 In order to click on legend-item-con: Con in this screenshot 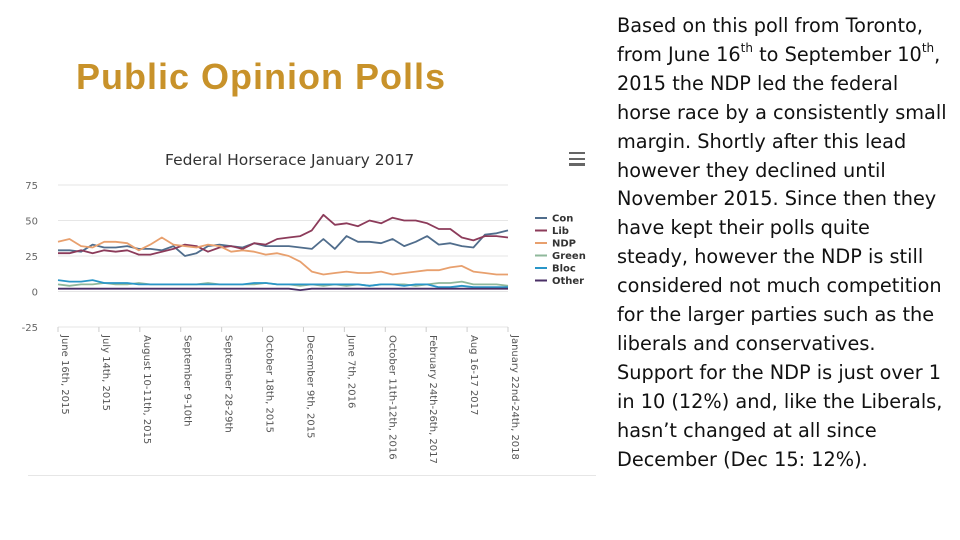, I will do `click(554, 219)`.